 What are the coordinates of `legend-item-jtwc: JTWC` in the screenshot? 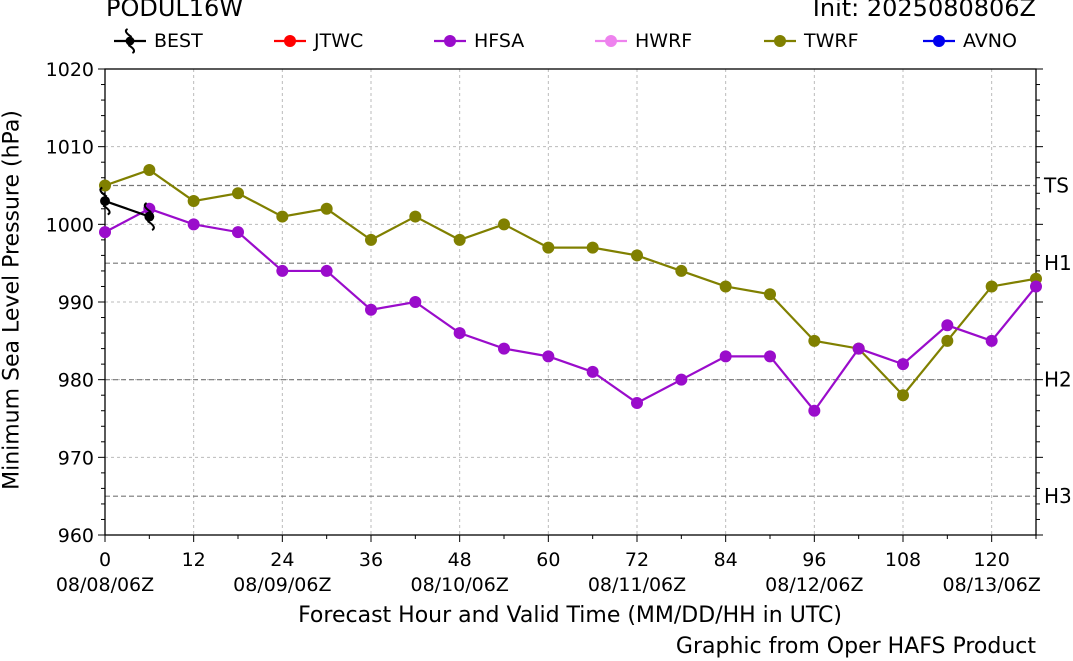 It's located at (317, 41).